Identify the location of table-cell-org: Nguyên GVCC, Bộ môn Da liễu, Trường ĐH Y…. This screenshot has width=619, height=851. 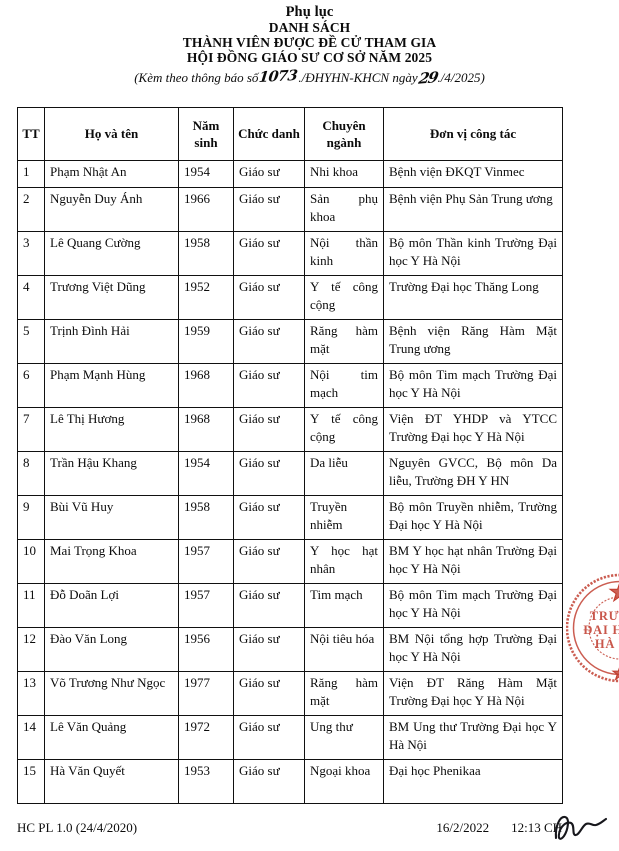
(473, 474).